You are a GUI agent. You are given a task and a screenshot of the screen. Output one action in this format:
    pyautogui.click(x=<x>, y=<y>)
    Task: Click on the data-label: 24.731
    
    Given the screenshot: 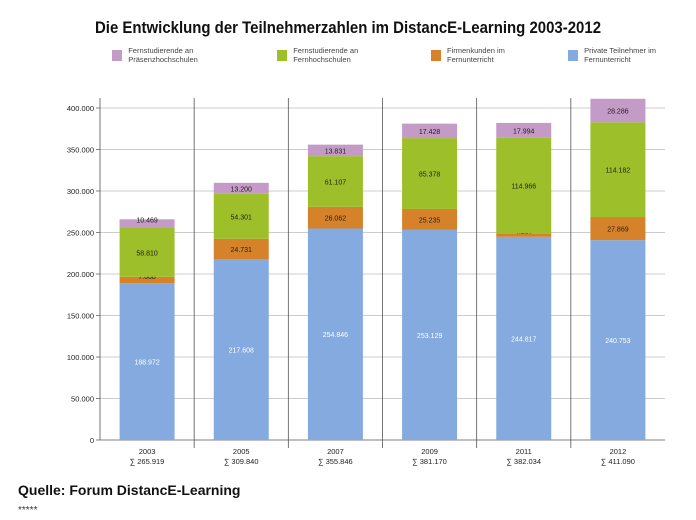 What is the action you would take?
    pyautogui.click(x=242, y=250)
    